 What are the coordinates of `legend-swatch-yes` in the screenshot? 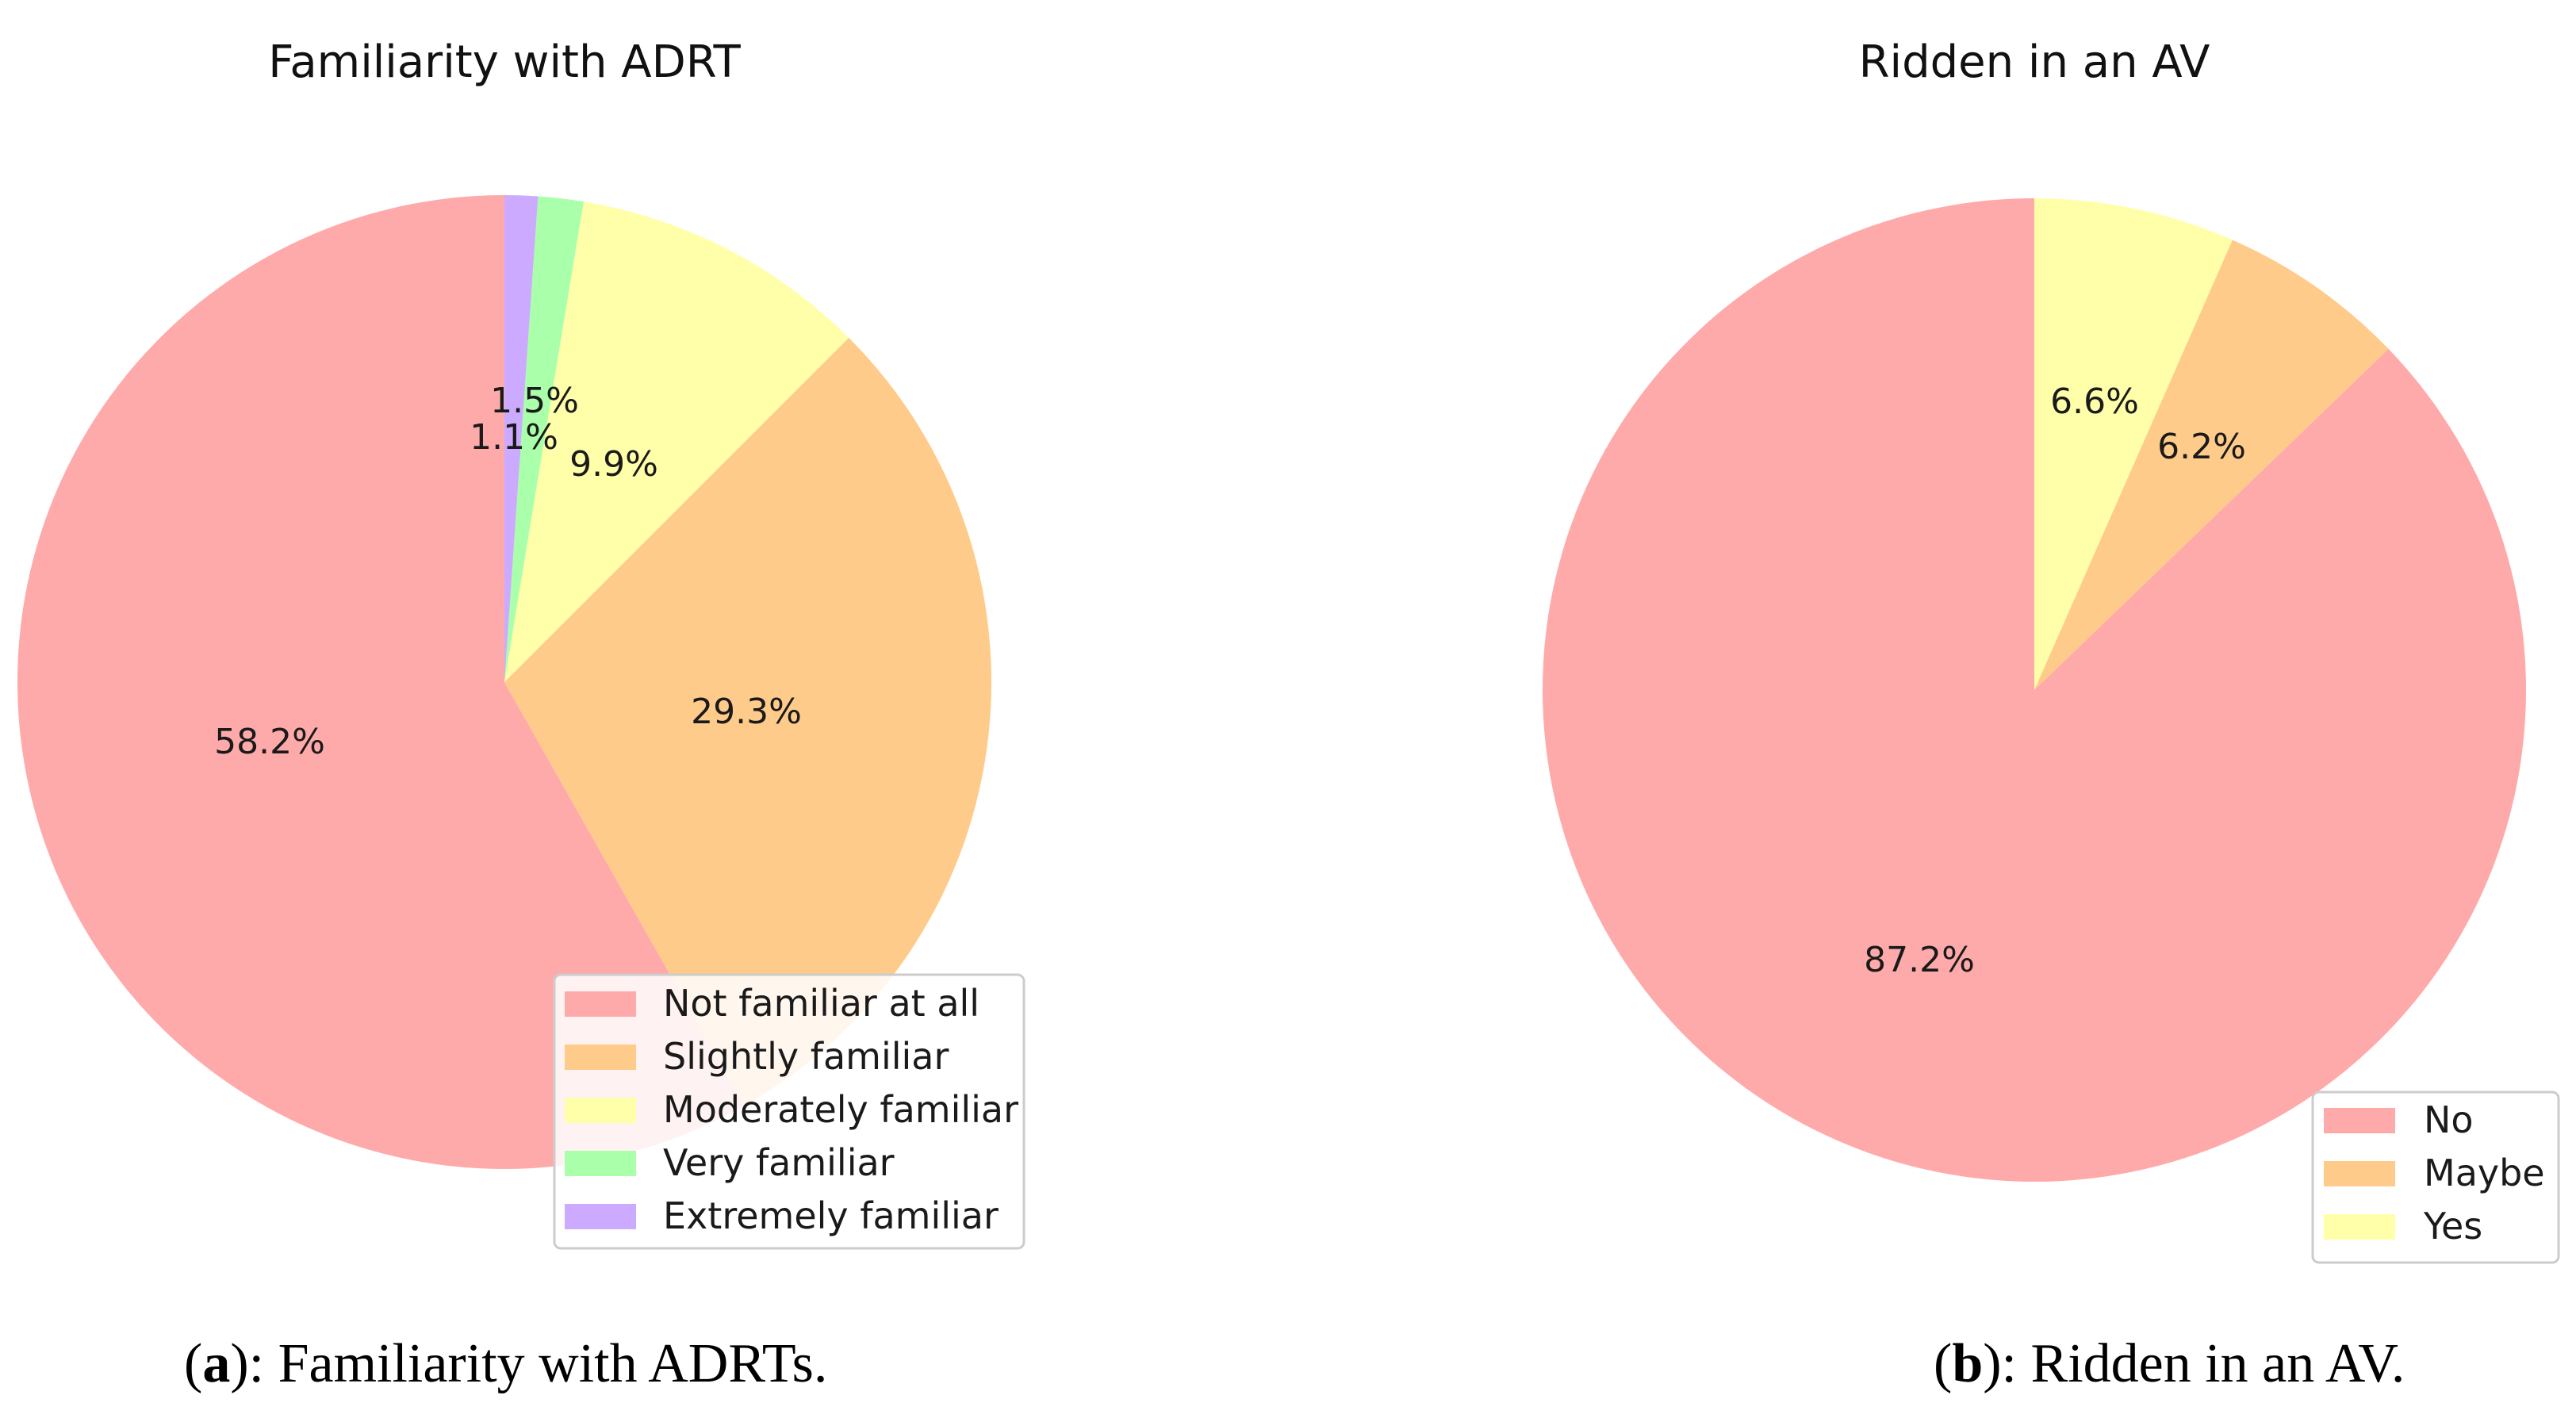 It's located at (2360, 1227).